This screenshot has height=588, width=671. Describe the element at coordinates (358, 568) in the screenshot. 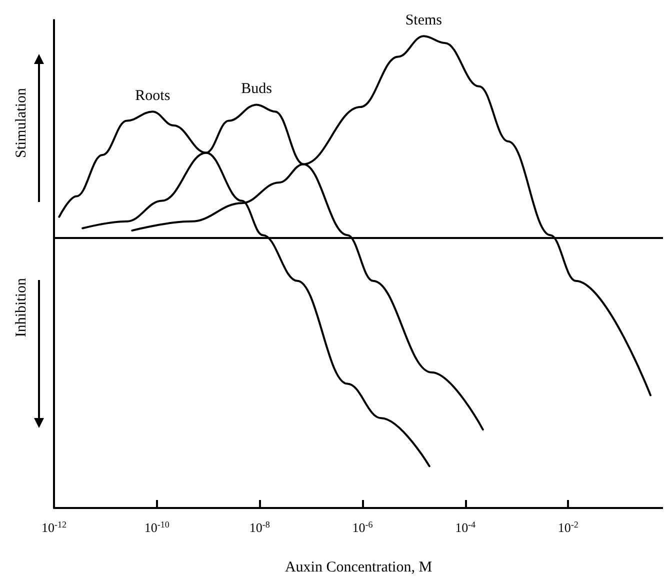

I see `x-axis-title: Auxin Concentration, M` at that location.